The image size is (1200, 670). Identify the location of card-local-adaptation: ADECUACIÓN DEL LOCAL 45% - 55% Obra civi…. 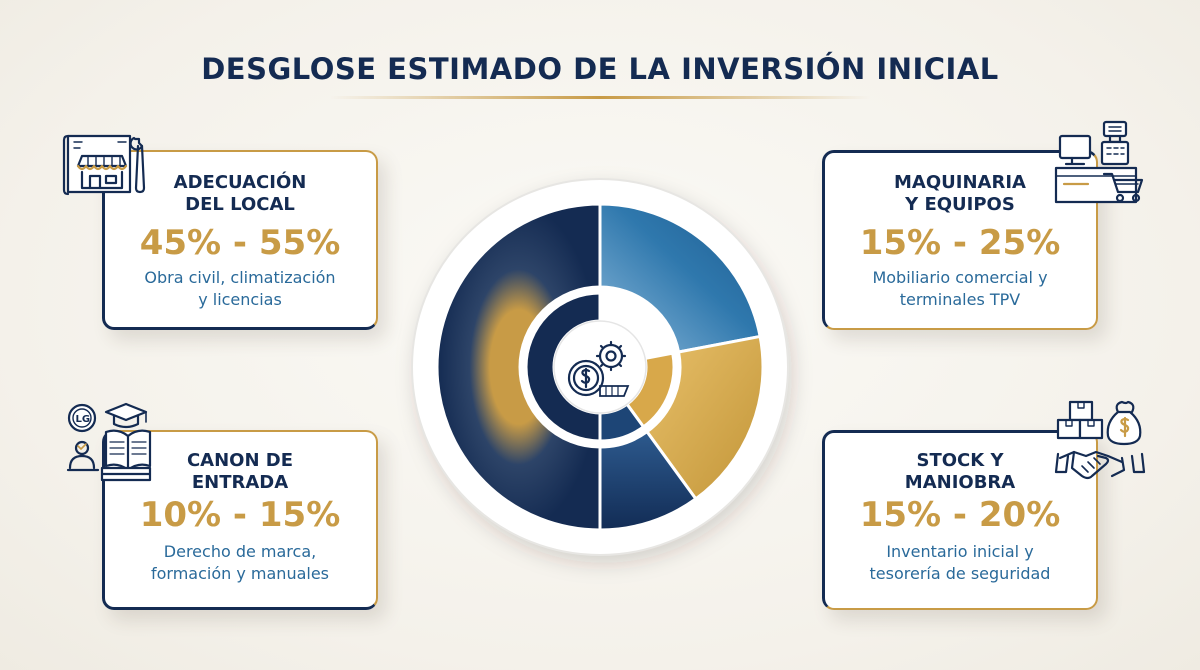
(240, 240).